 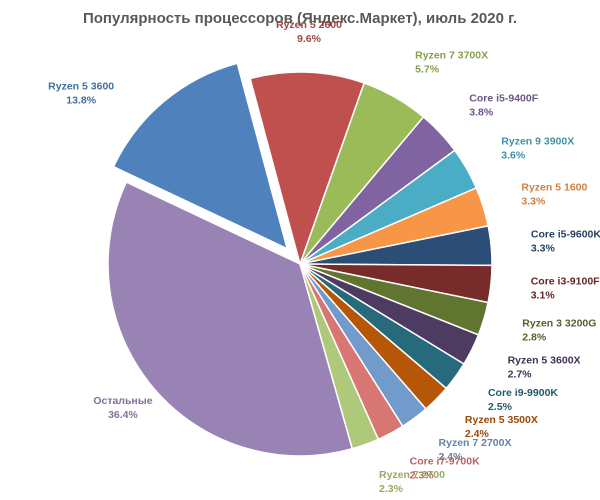 What do you see at coordinates (309, 39) in the screenshot?
I see `slice-value-ryzen-5-2600: 9.6%` at bounding box center [309, 39].